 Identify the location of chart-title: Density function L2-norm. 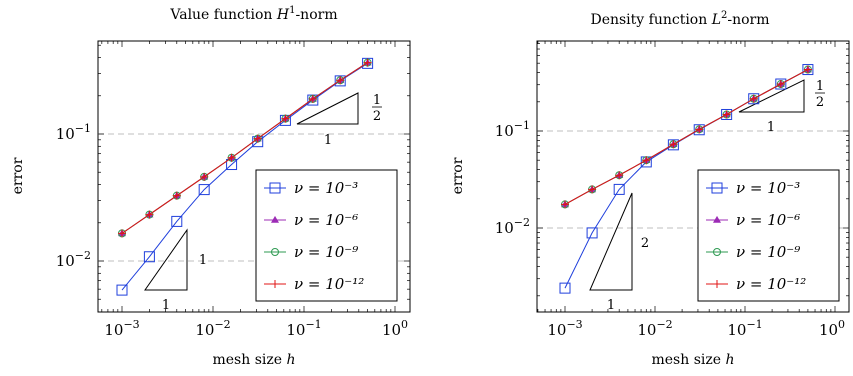
(679, 19).